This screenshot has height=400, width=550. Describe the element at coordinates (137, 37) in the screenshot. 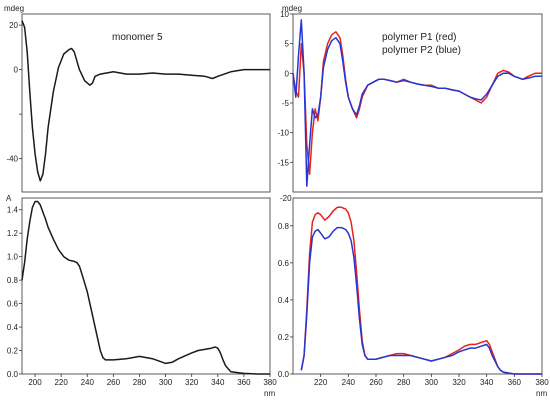

I see `annotation-monomer: monomer 5` at that location.